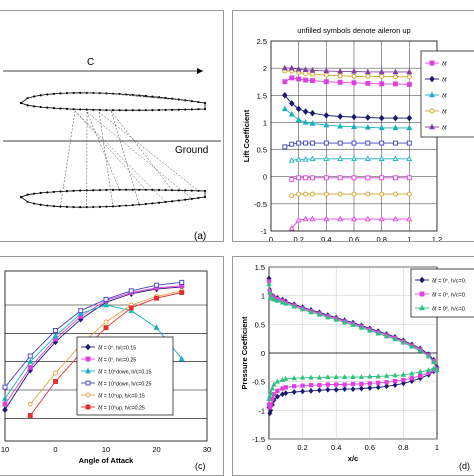 This screenshot has height=476, width=474. What do you see at coordinates (117, 349) in the screenshot?
I see `legend-entry: δf = 0°, h/c=0.15` at bounding box center [117, 349].